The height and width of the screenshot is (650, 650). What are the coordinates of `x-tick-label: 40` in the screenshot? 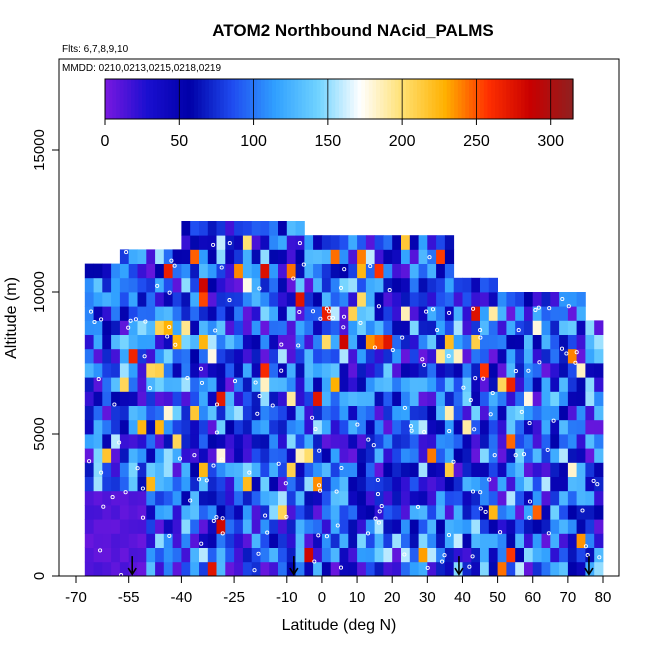 It's located at (462, 597).